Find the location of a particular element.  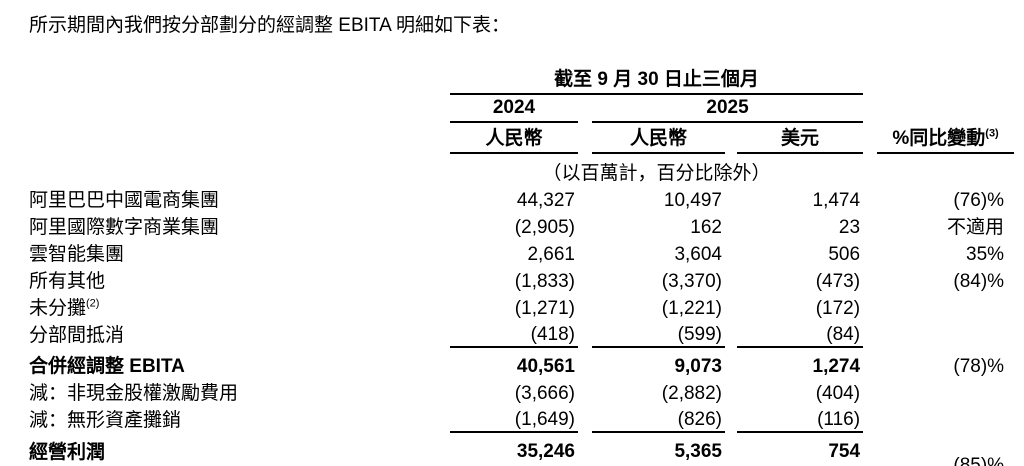

yoy-value: (78)% is located at coordinates (979, 366).